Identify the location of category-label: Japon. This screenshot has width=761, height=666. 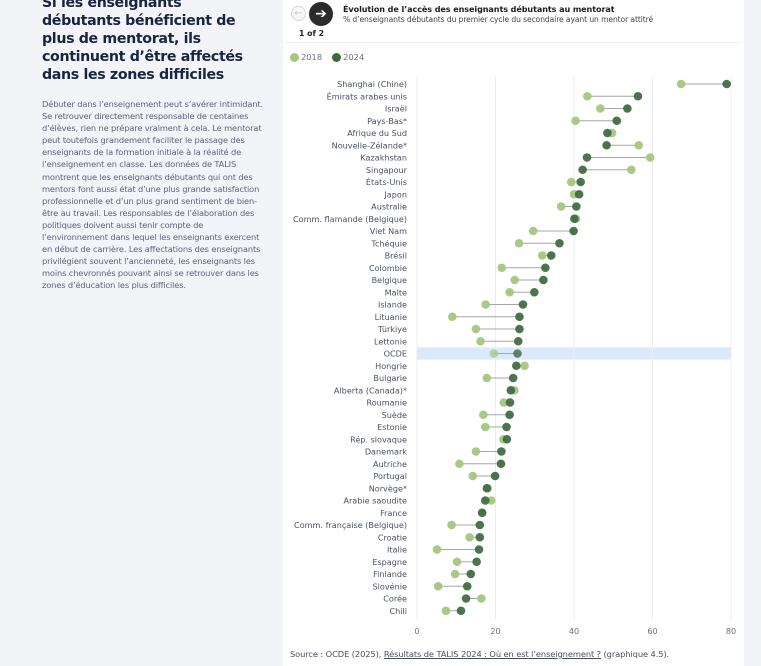
(395, 194).